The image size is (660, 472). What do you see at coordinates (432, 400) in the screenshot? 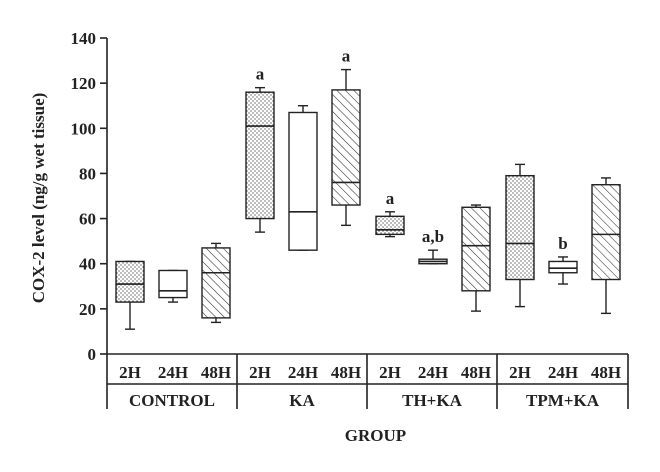
I see `group-label: TH+KA` at bounding box center [432, 400].